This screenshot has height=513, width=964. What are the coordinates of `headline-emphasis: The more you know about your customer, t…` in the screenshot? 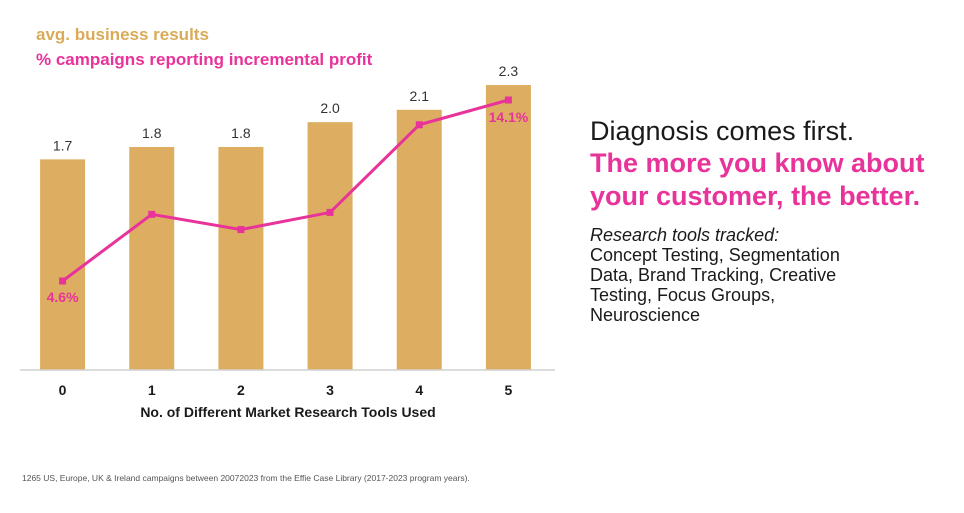 It's located at (757, 179).